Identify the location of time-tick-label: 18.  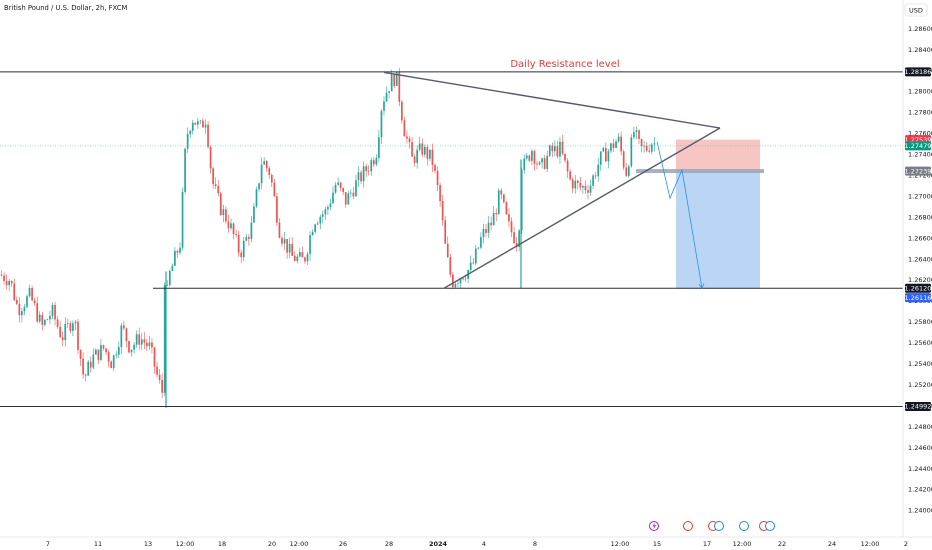
(222, 544).